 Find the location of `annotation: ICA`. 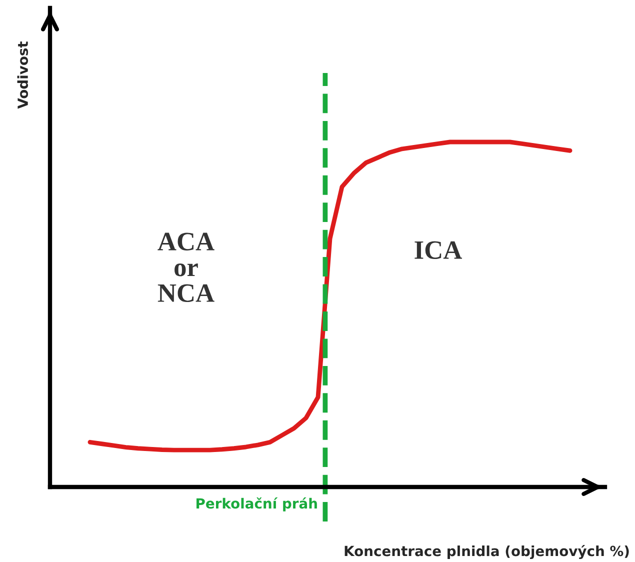

annotation: ICA is located at coordinates (438, 250).